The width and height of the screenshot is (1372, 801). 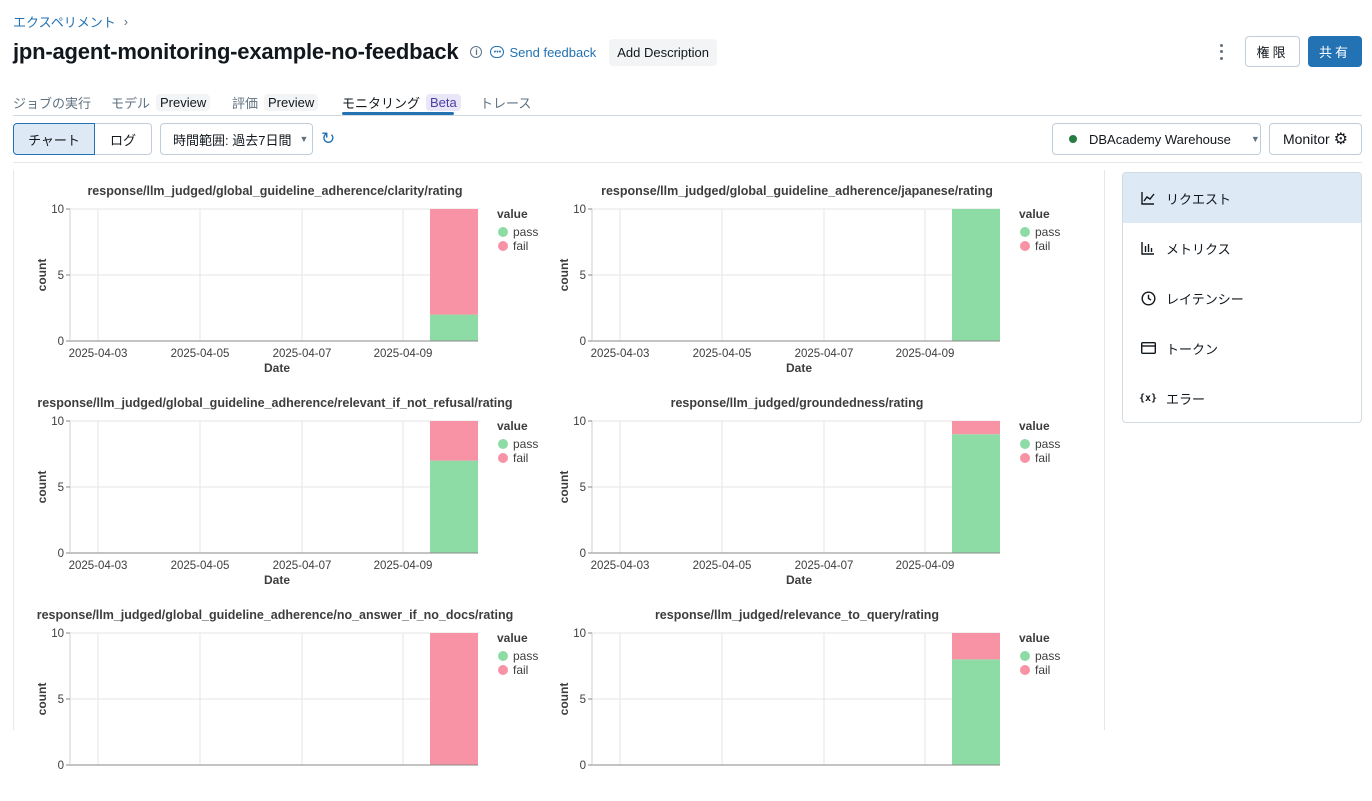 What do you see at coordinates (1160, 139) in the screenshot?
I see `warehouse-label: DBAcademy Warehouse` at bounding box center [1160, 139].